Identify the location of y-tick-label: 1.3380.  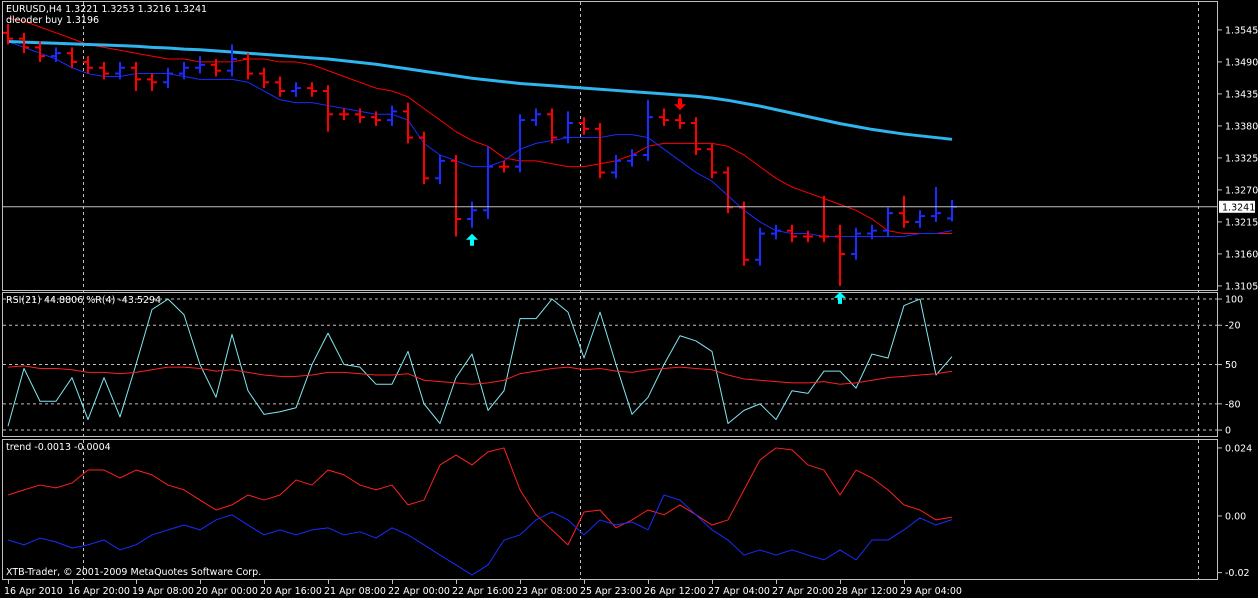
(1241, 126).